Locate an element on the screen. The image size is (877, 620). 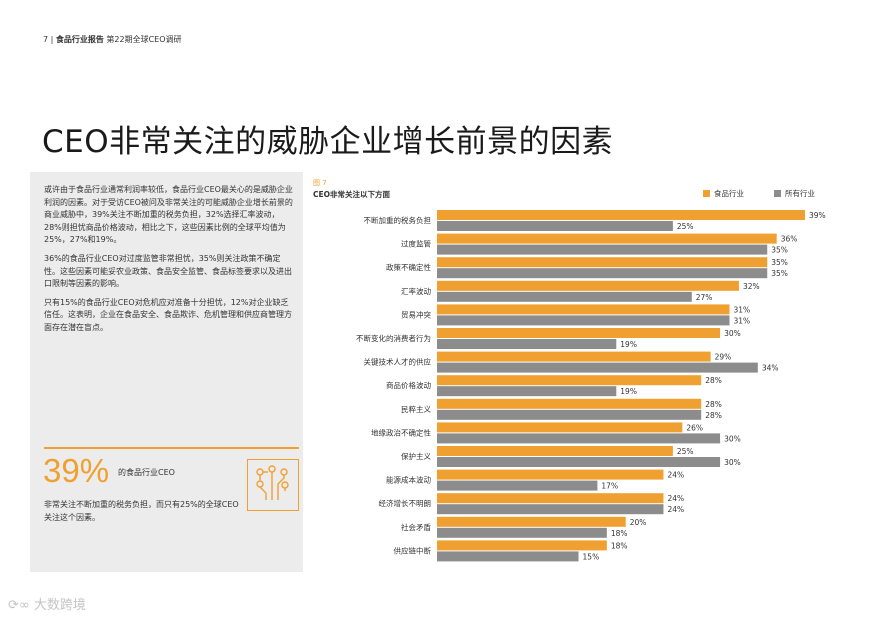
highlight-label: 的食品行业CEO is located at coordinates (146, 472).